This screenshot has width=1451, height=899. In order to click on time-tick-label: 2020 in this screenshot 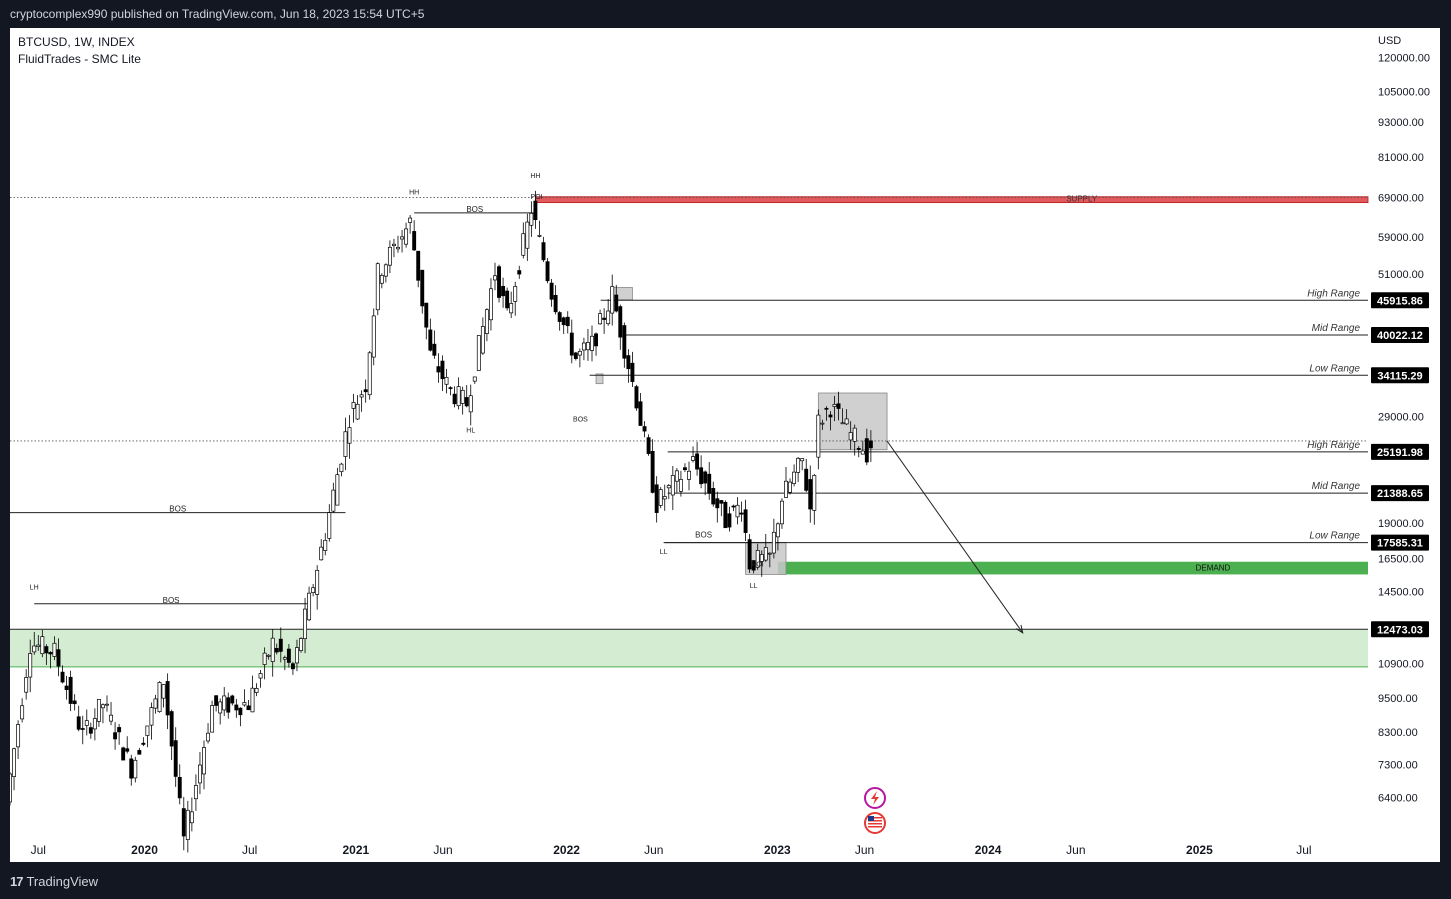, I will do `click(144, 850)`.